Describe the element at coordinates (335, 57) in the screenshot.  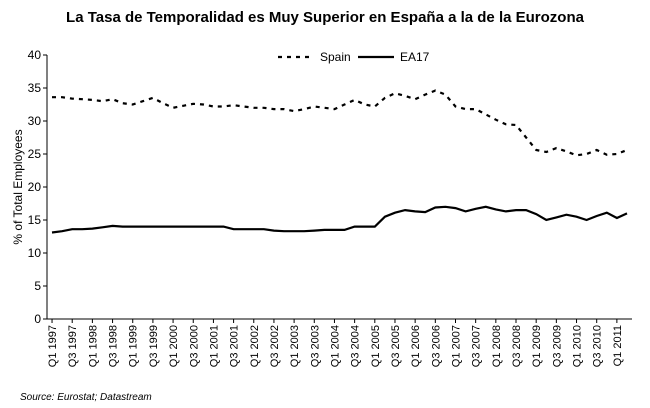
I see `legend-label: Spain` at that location.